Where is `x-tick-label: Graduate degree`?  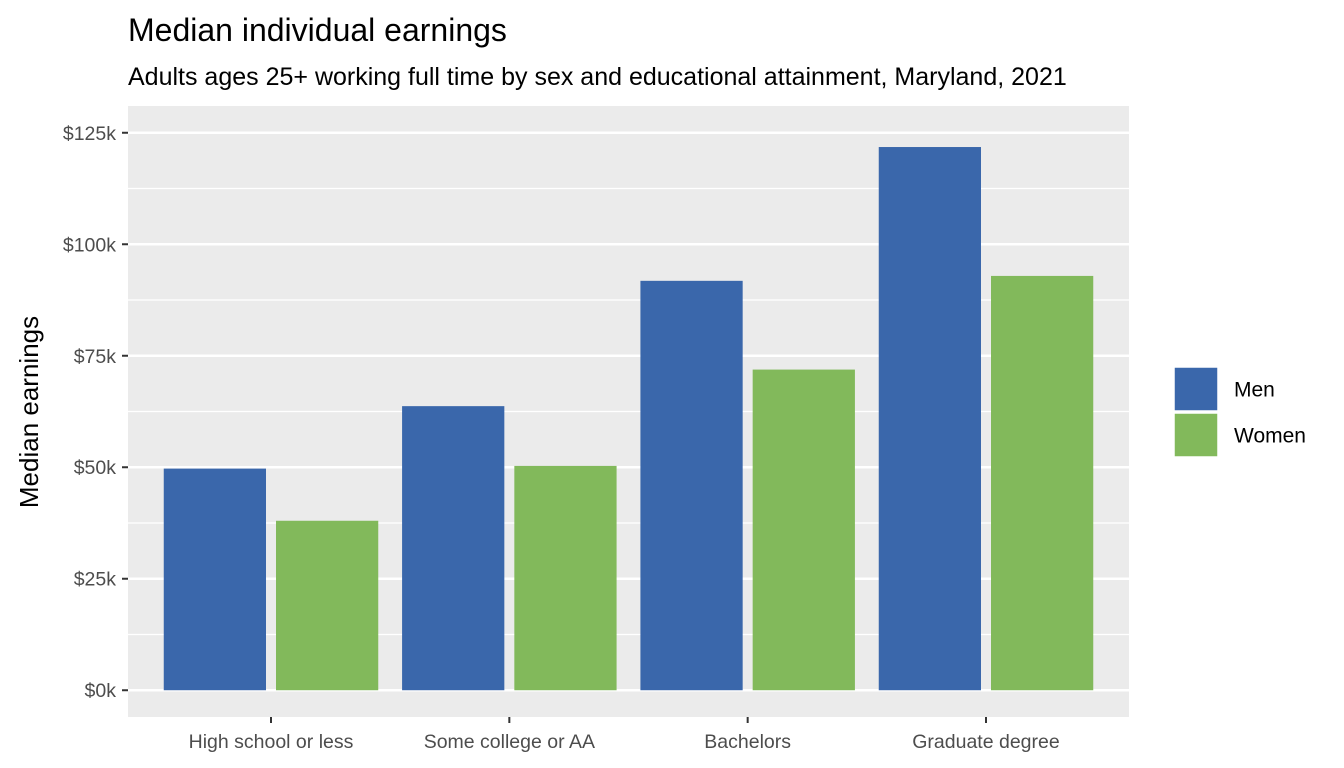
x-tick-label: Graduate degree is located at coordinates (985, 742).